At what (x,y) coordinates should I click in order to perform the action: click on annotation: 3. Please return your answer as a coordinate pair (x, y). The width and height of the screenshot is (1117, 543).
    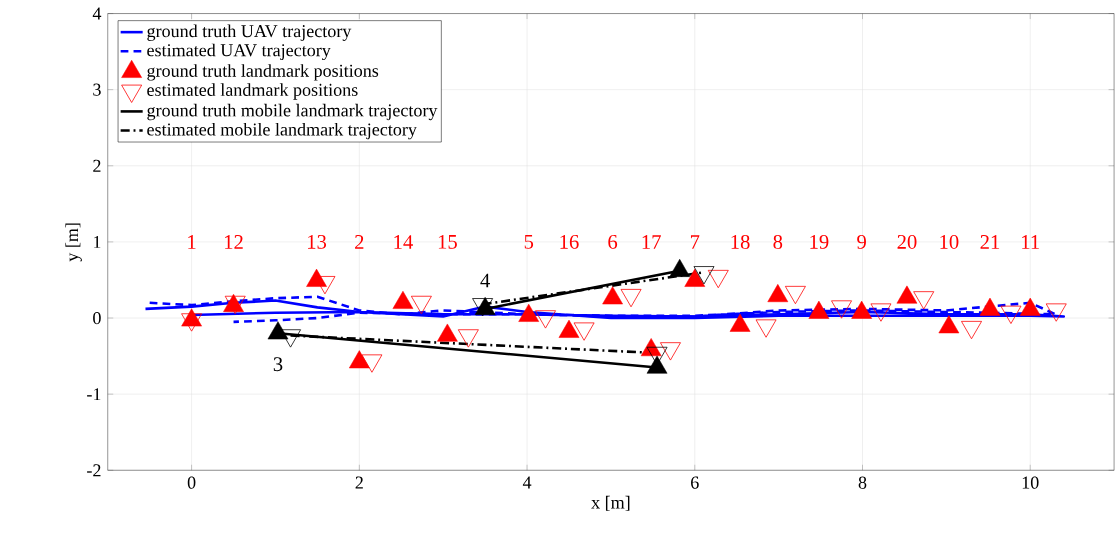
    Looking at the image, I should click on (278, 364).